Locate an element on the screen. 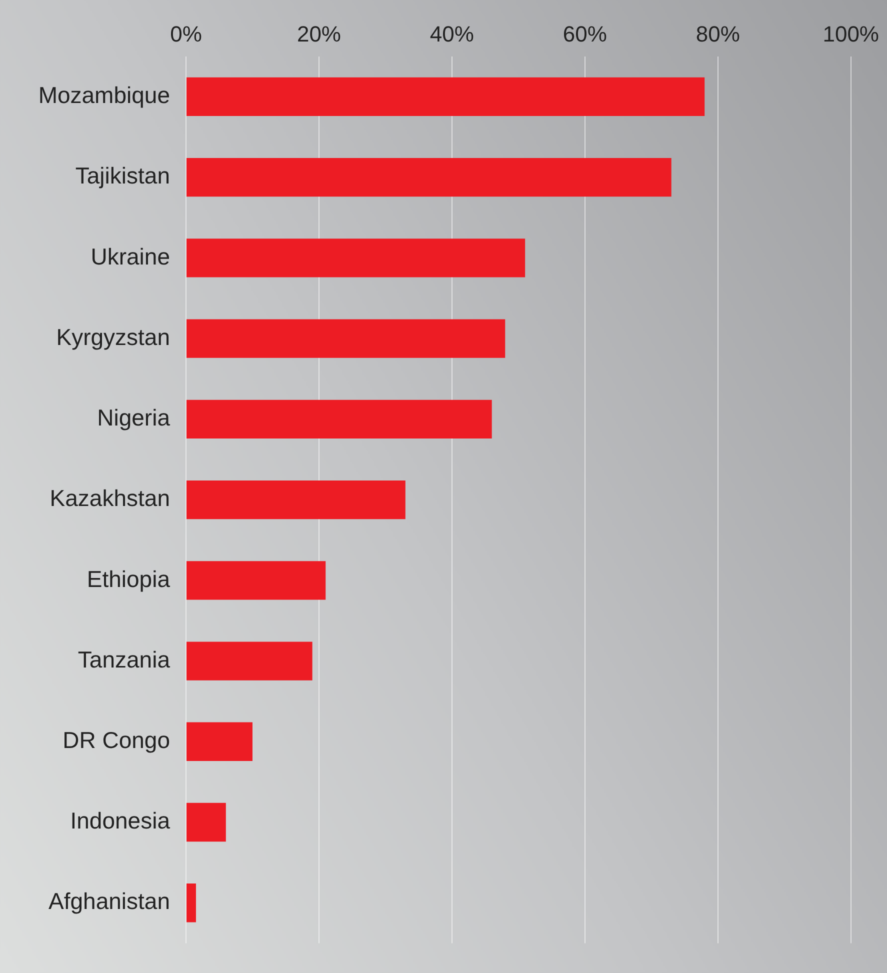 The width and height of the screenshot is (887, 973). y-tick-label: Mozambique is located at coordinates (104, 95).